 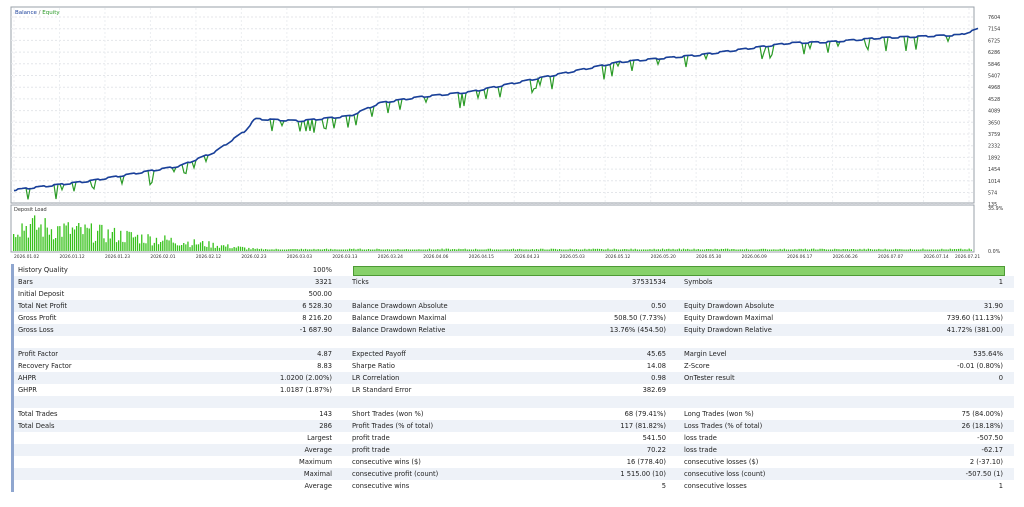 I want to click on history-quality-bar, so click(x=679, y=271).